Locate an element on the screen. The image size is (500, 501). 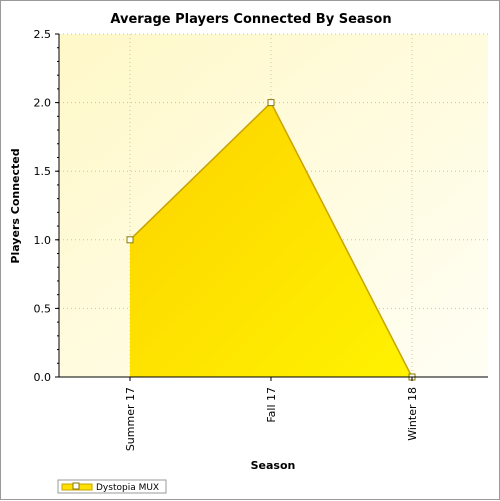
y-tick-label: 2.0 is located at coordinates (43, 103).